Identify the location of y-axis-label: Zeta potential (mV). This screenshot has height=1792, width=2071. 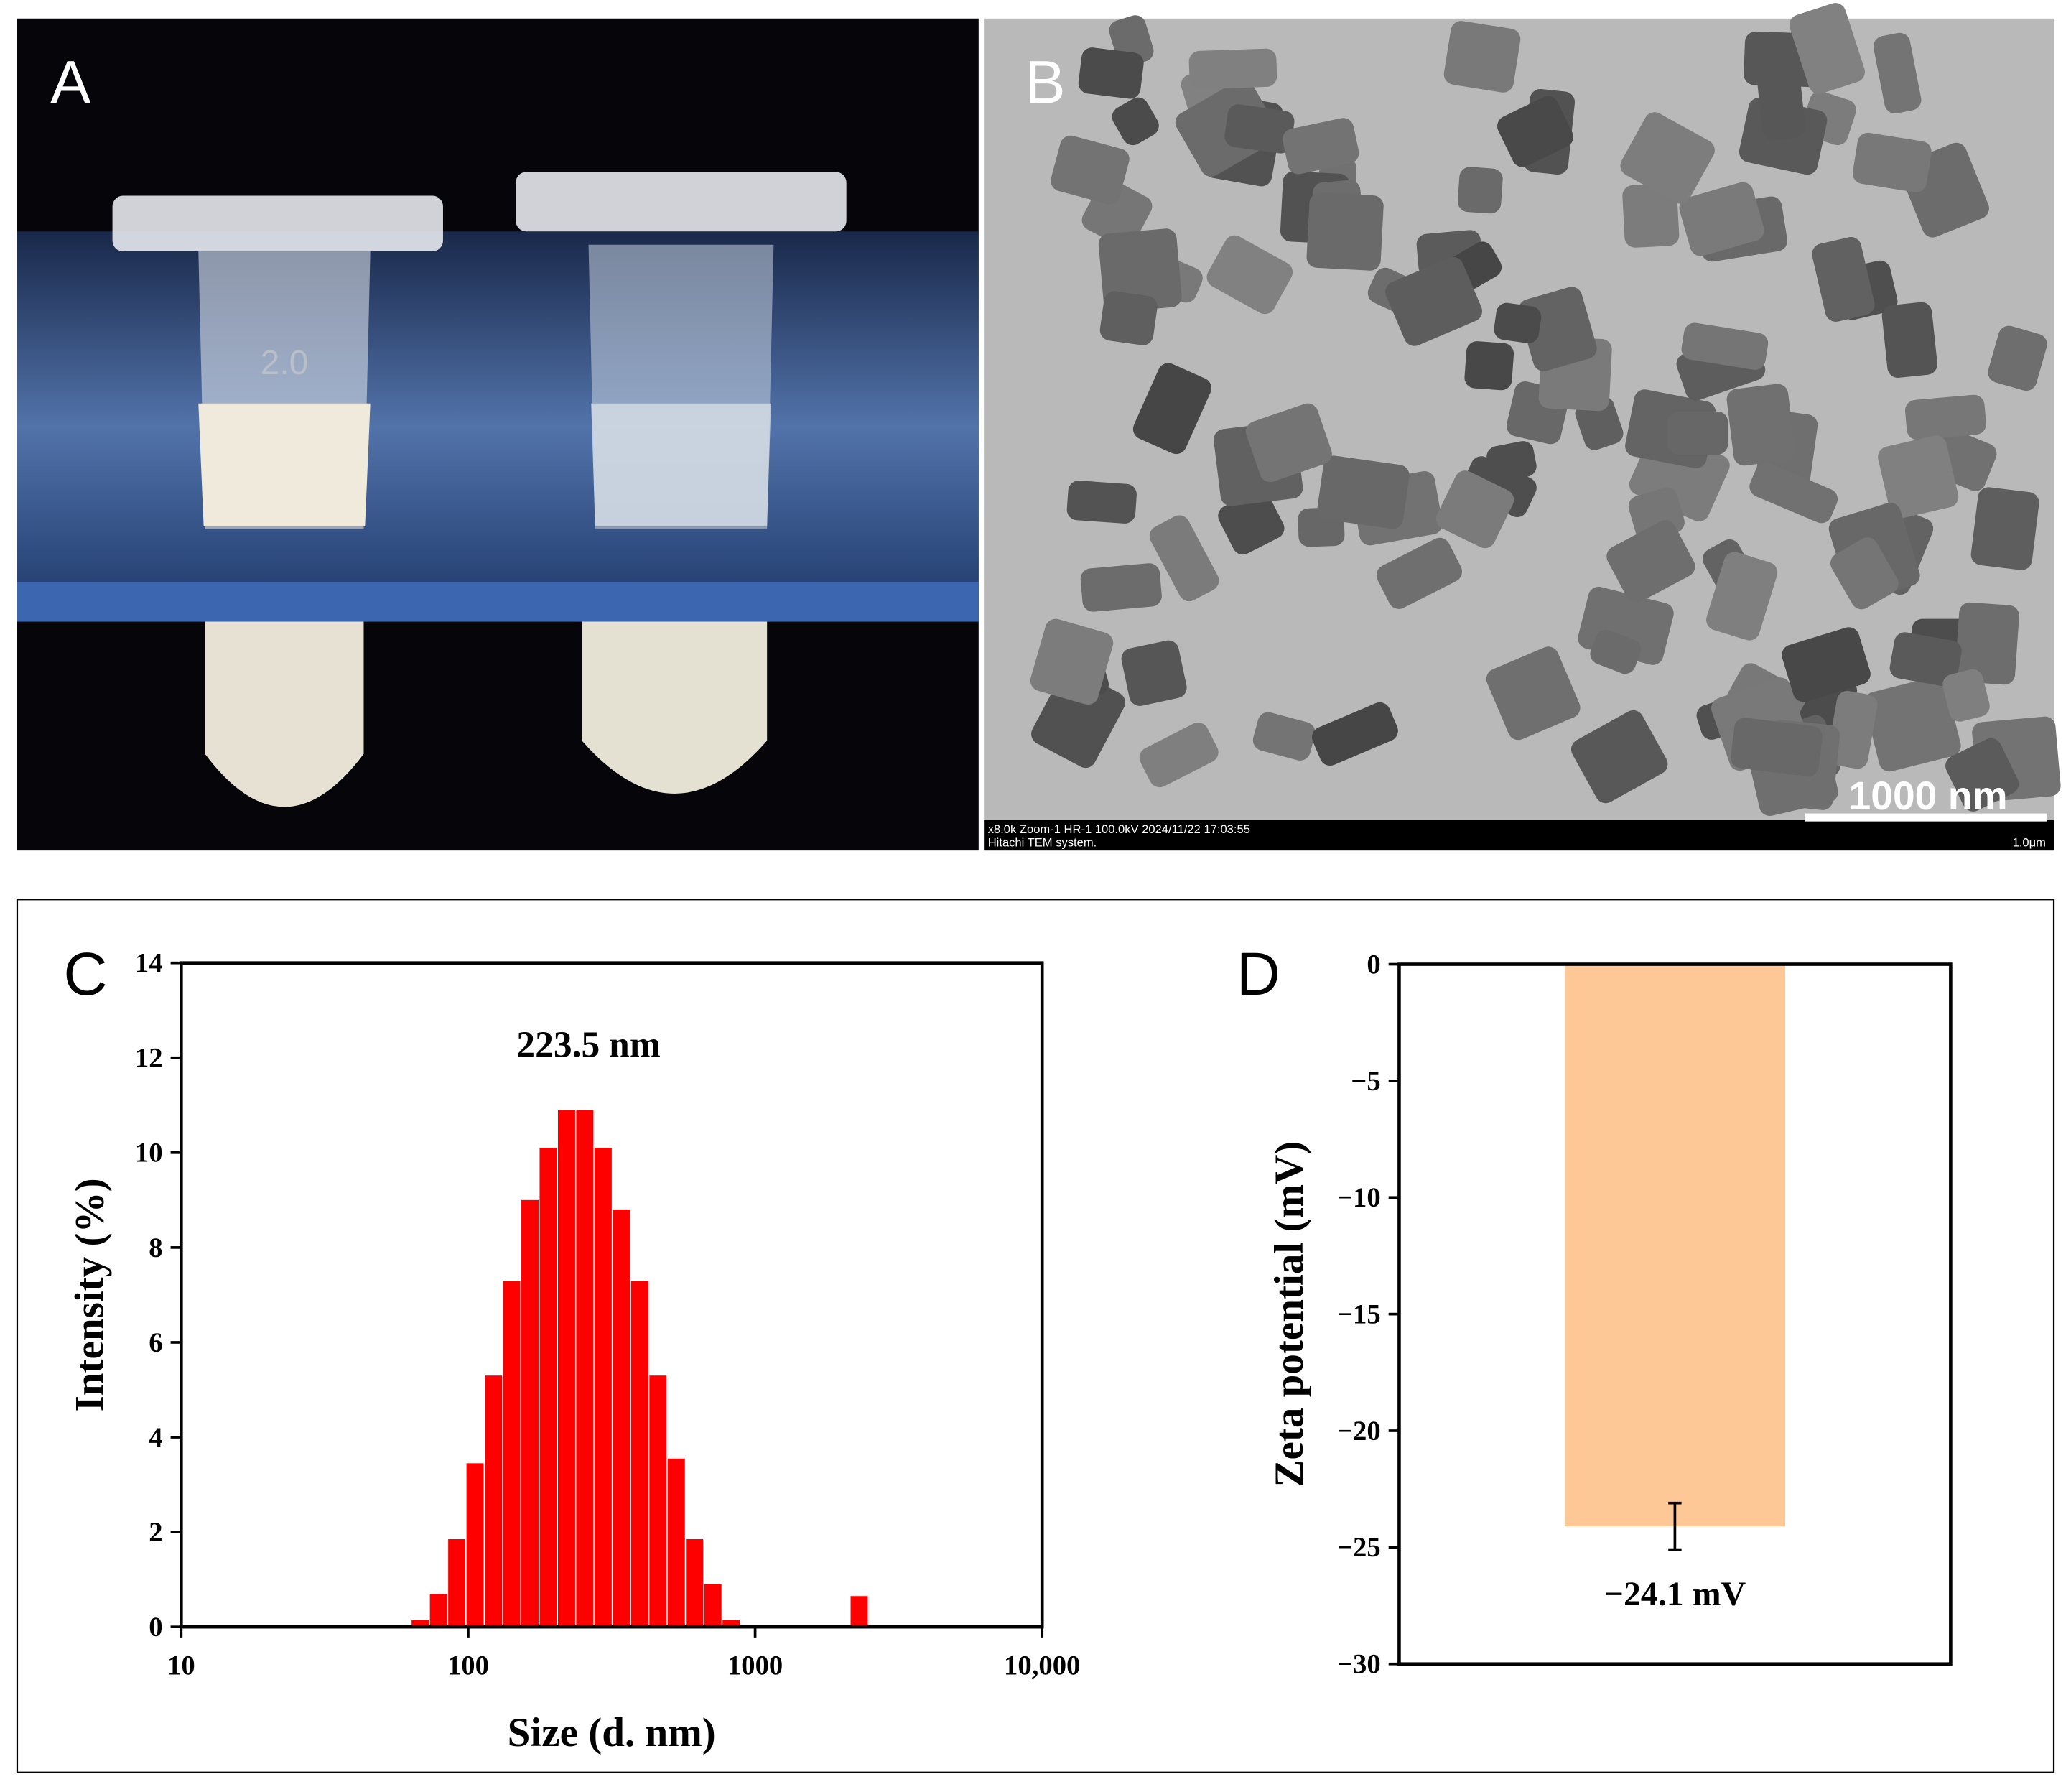
(1289, 1314).